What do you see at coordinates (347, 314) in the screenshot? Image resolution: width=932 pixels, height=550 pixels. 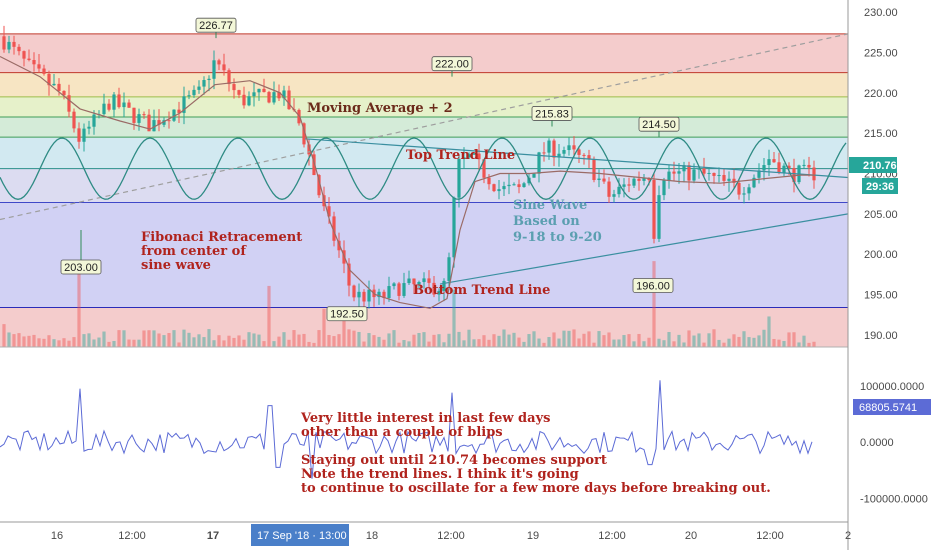 I see `price-callout: 192.50` at bounding box center [347, 314].